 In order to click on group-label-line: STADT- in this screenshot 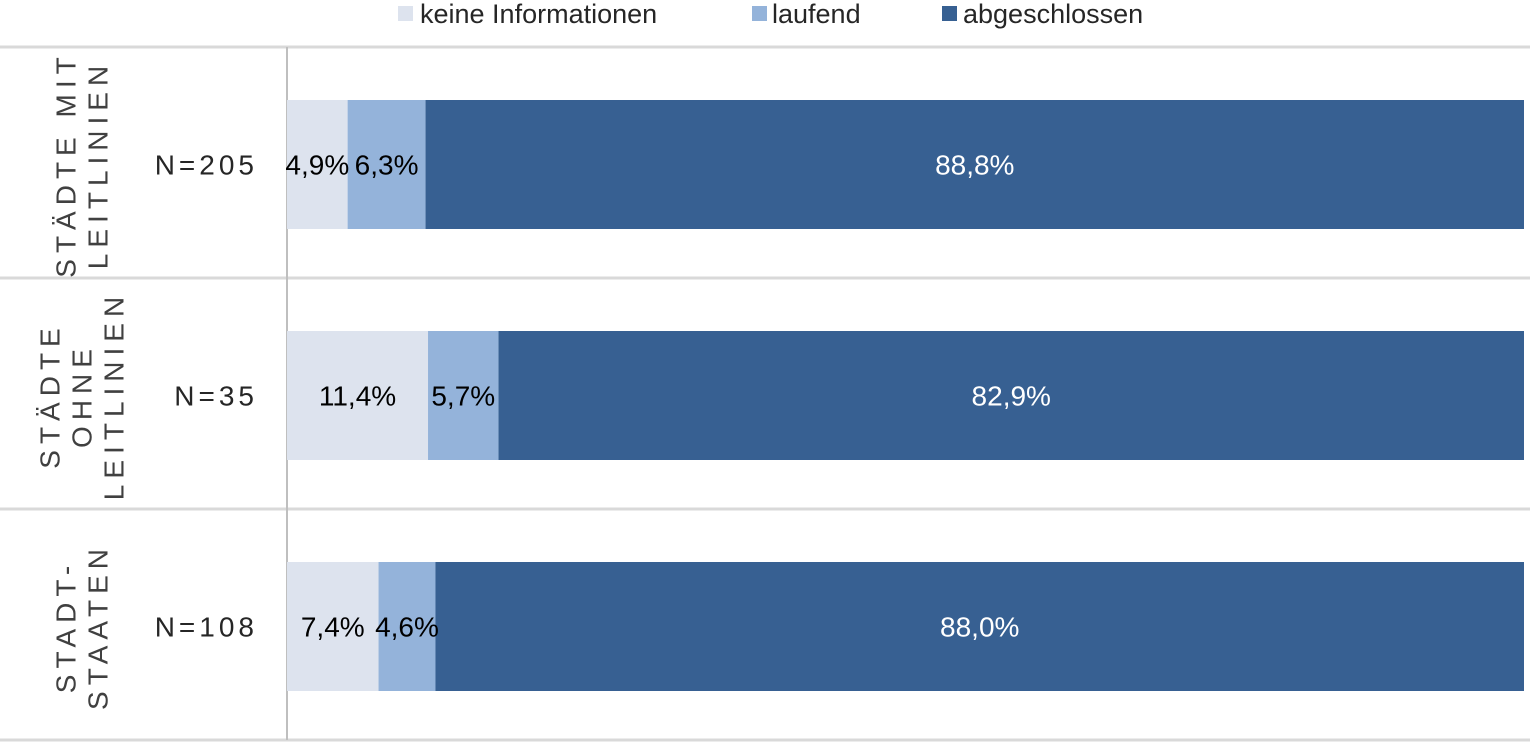, I will do `click(66, 626)`.